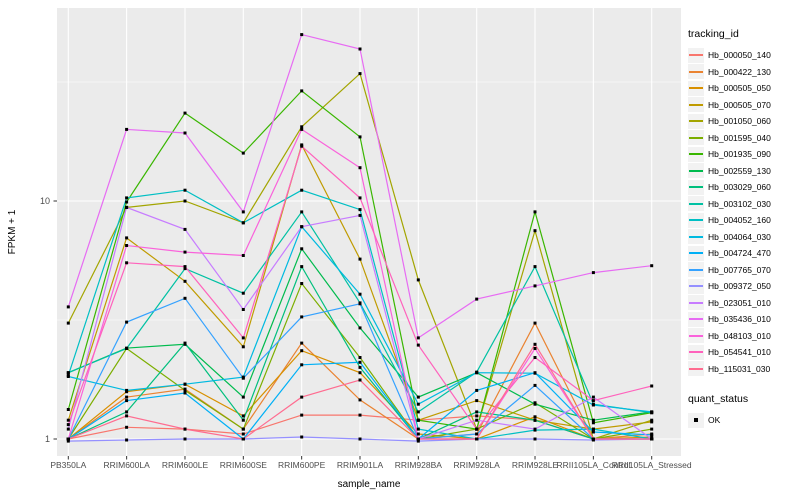 Image resolution: width=800 pixels, height=500 pixels. I want to click on legend-entry-Hb_007765_070: Hb_007765_070, so click(744, 270).